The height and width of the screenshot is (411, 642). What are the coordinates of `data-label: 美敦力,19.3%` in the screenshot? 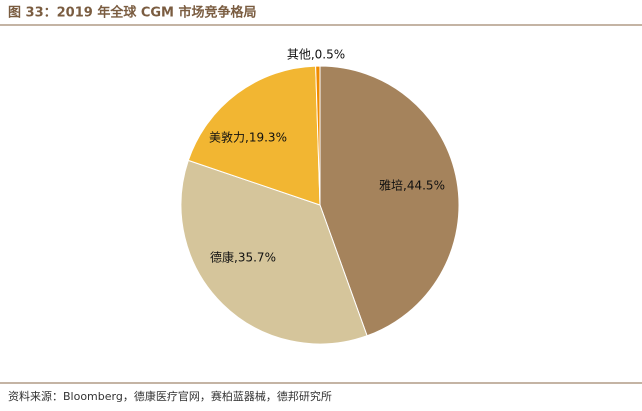 It's located at (248, 137).